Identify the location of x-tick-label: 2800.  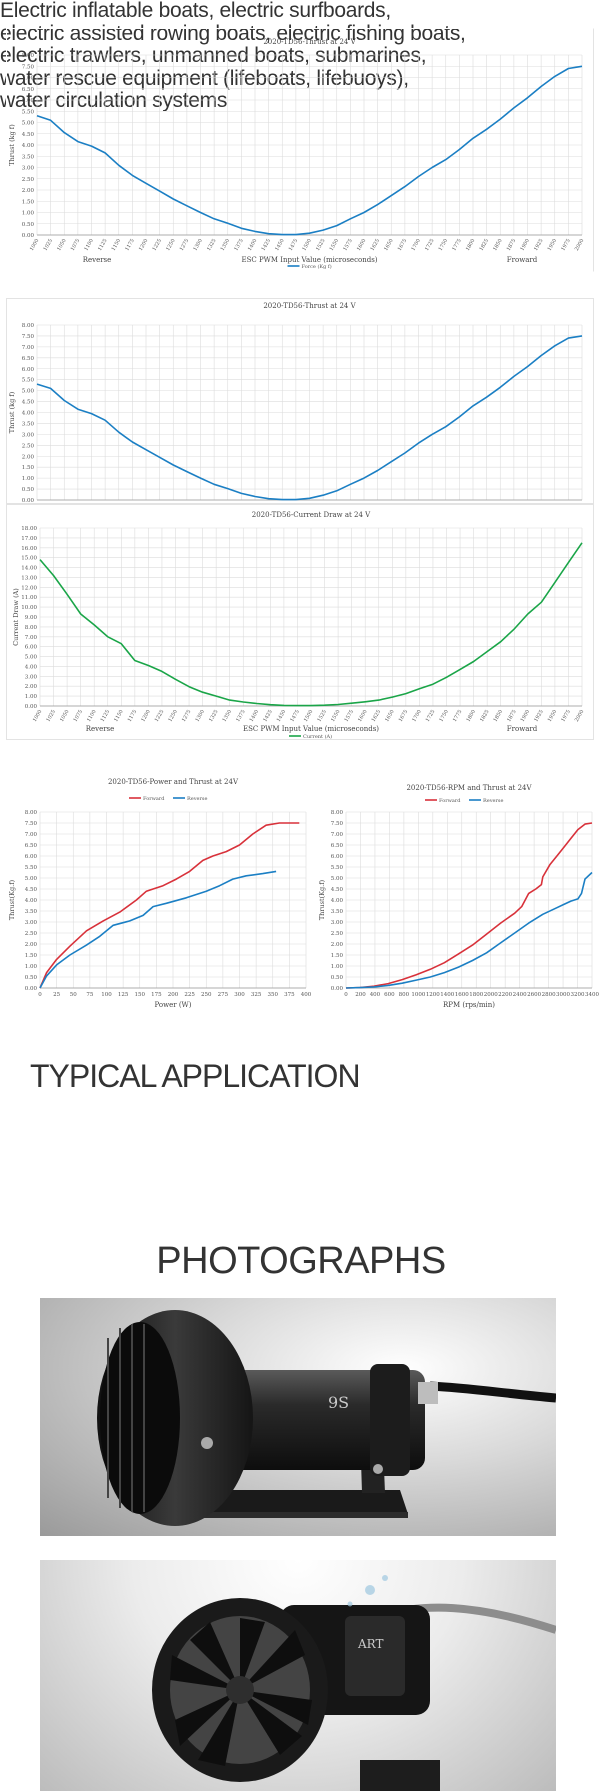
(549, 995).